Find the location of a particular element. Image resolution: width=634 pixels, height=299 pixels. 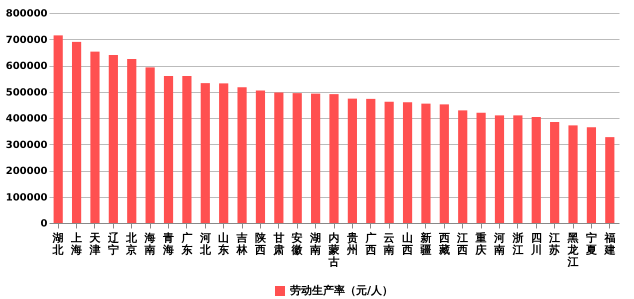

x-tick-label: 河北 is located at coordinates (205, 244).